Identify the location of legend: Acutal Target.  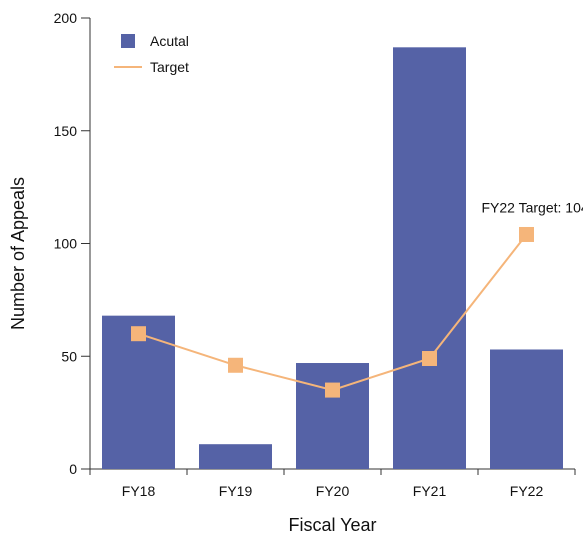
(151, 54).